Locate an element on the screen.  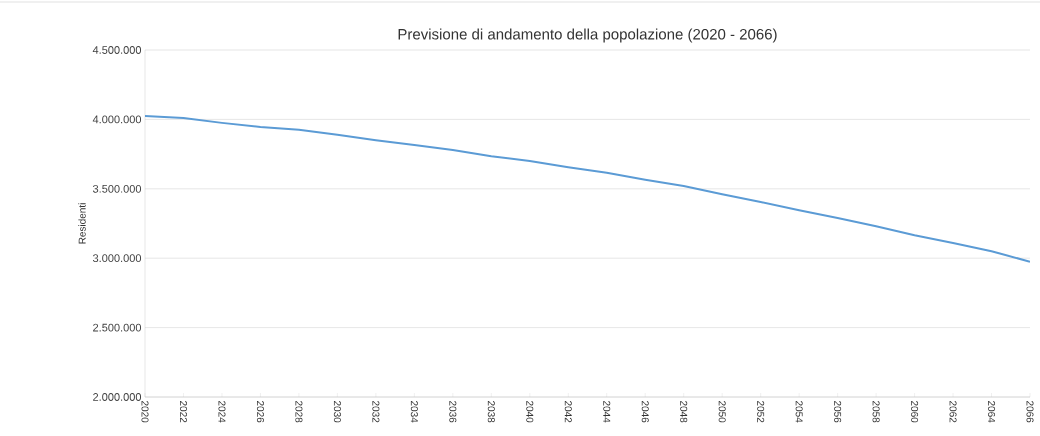
x-tick-label: 2062 is located at coordinates (953, 412).